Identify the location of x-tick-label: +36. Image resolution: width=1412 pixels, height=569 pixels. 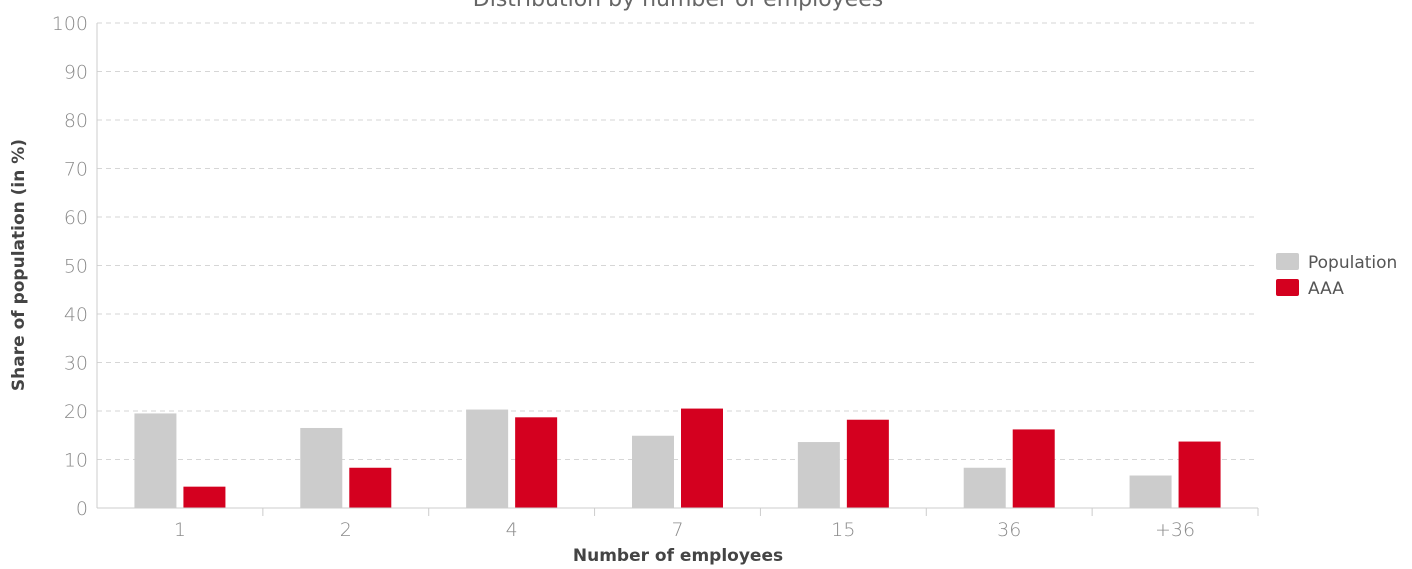
(1175, 530).